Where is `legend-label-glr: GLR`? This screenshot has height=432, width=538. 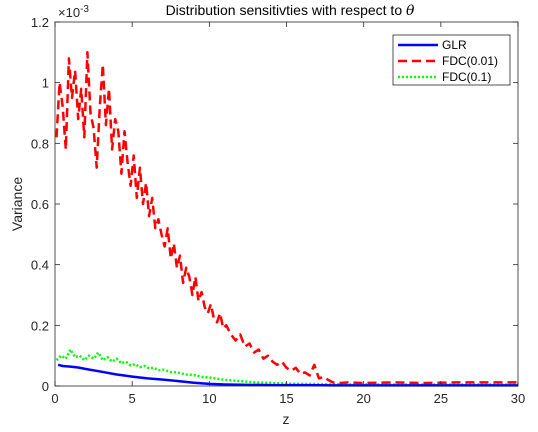
legend-label-glr: GLR is located at coordinates (454, 45).